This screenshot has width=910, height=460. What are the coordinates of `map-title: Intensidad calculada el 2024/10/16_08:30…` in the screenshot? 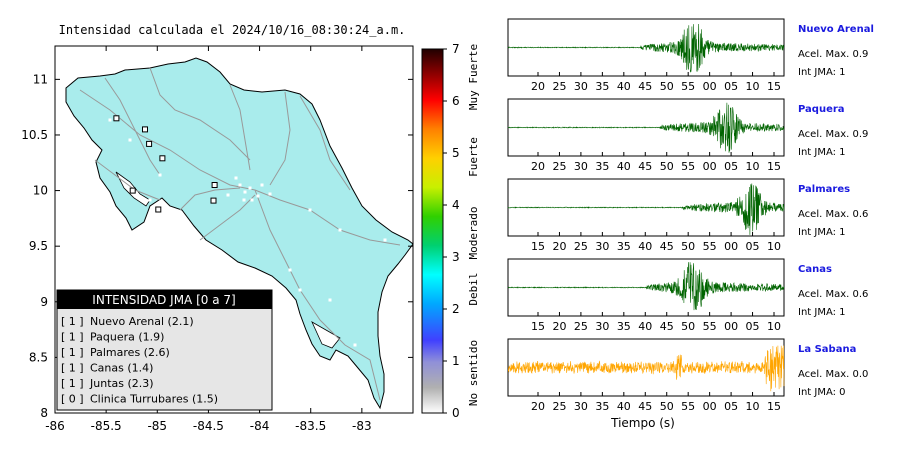 It's located at (232, 30).